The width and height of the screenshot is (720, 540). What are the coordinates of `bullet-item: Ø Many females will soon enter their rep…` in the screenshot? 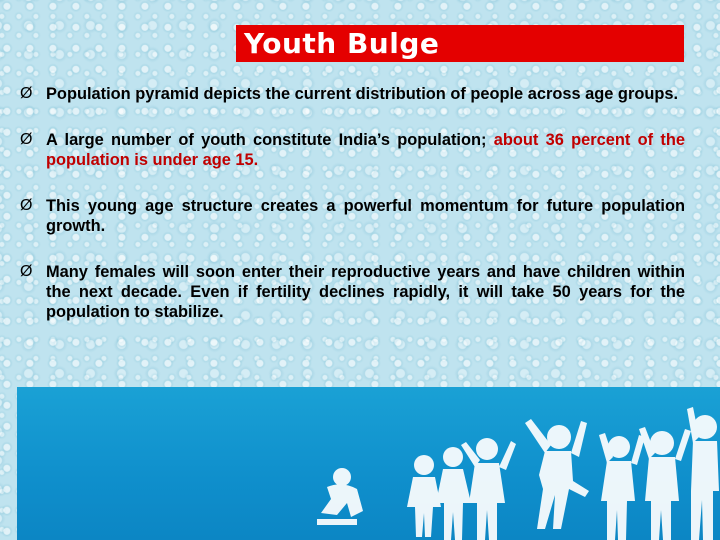 It's located at (352, 292).